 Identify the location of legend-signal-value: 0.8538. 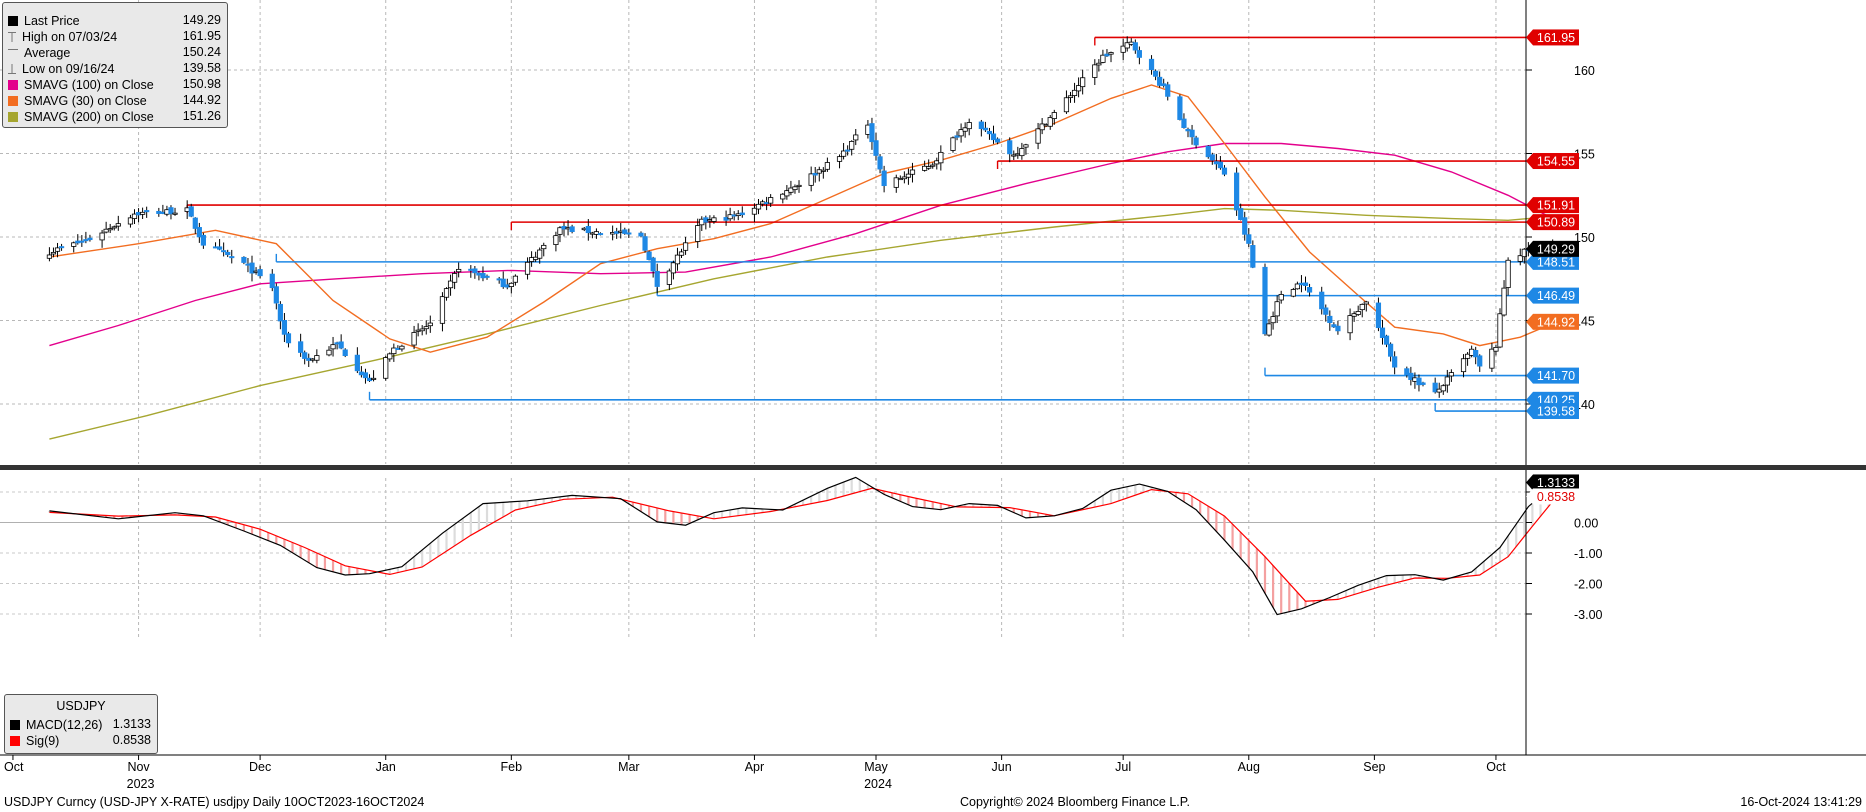
(131, 740).